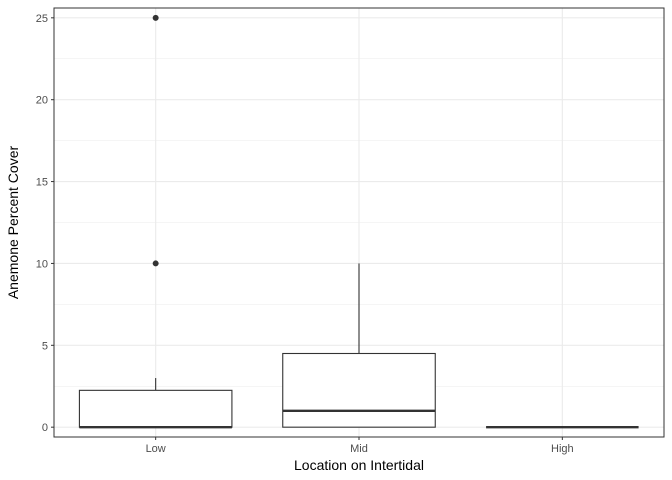  Describe the element at coordinates (45, 428) in the screenshot. I see `y-tick-label: 0` at that location.